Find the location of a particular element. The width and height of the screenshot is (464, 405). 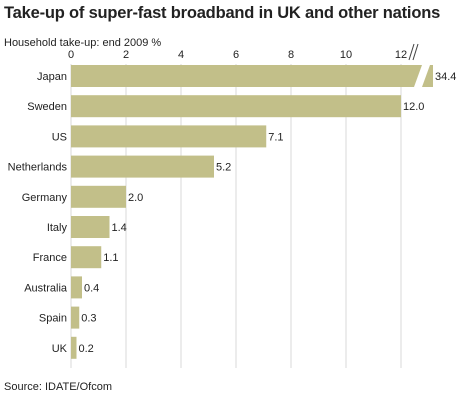

value-label: 5.2 is located at coordinates (223, 168).